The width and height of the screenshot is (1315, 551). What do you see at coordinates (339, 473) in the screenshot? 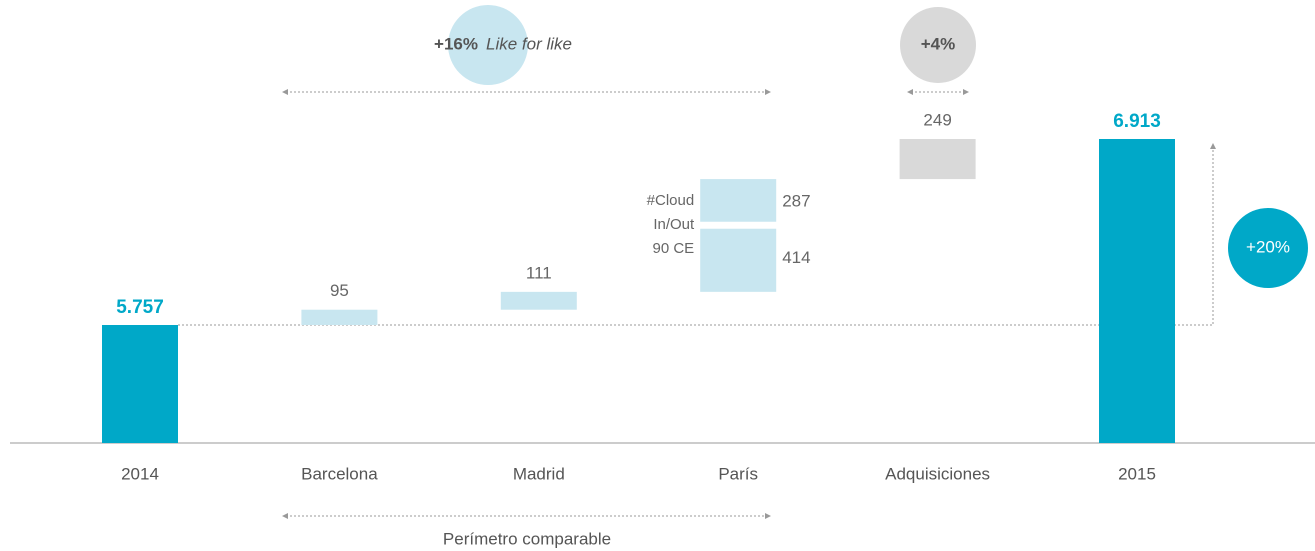
I see `x-tick-label: Barcelona` at bounding box center [339, 473].